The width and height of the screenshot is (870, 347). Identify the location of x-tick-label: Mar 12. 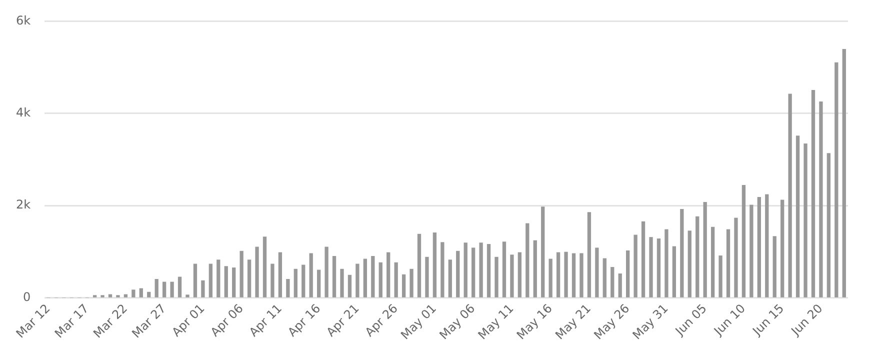
(33, 321).